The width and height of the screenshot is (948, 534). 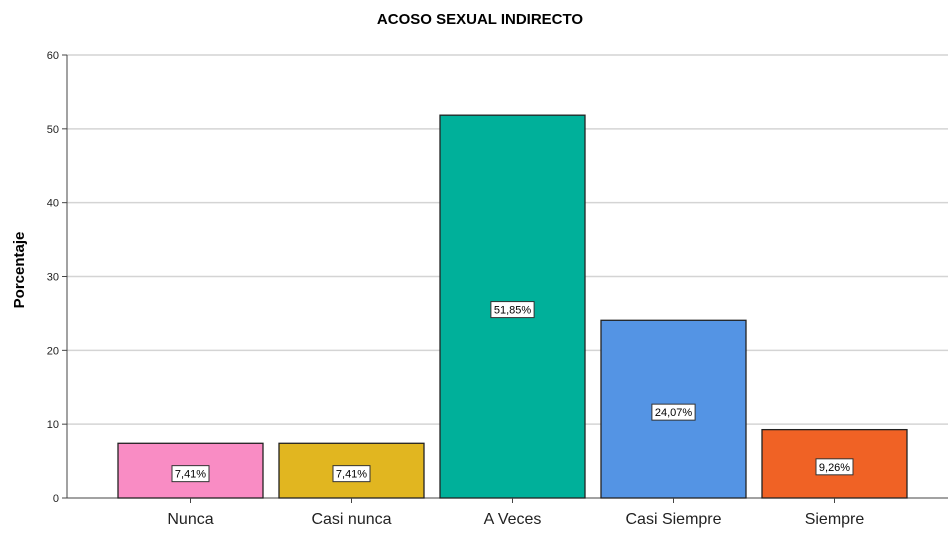 What do you see at coordinates (19, 270) in the screenshot?
I see `y-axis-label: Porcentaje` at bounding box center [19, 270].